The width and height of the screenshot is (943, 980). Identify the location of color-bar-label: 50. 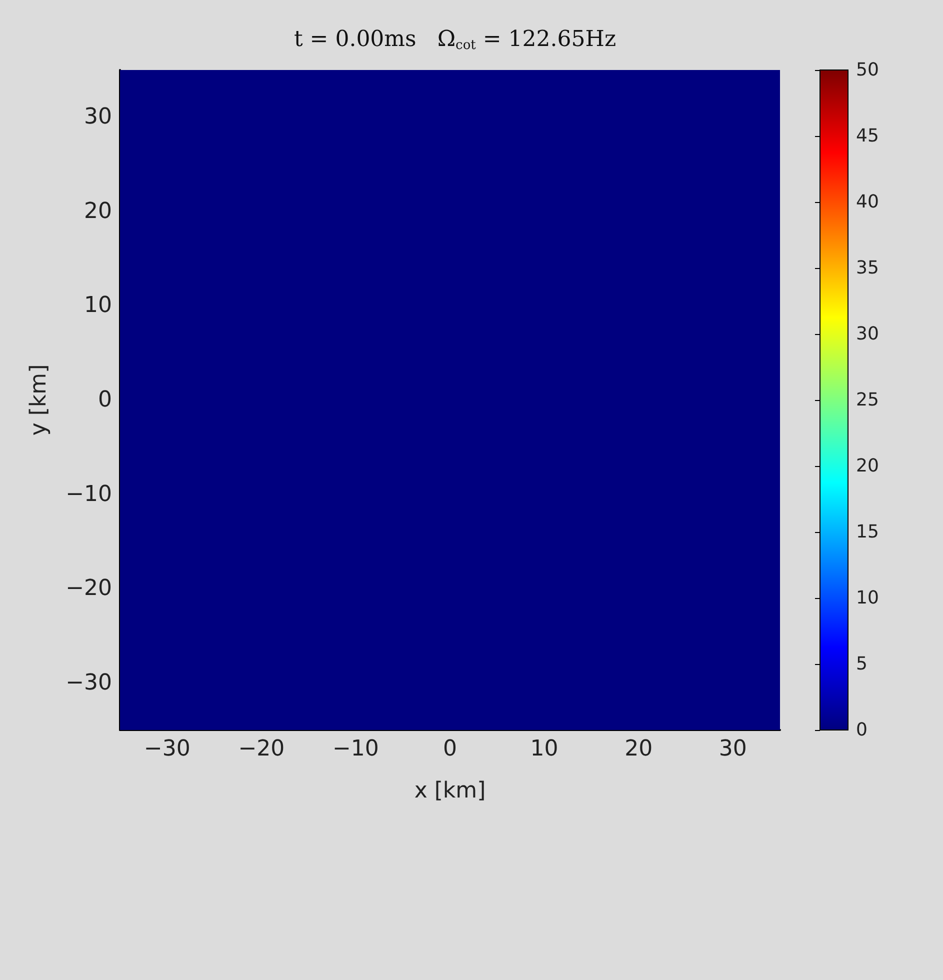
(867, 70).